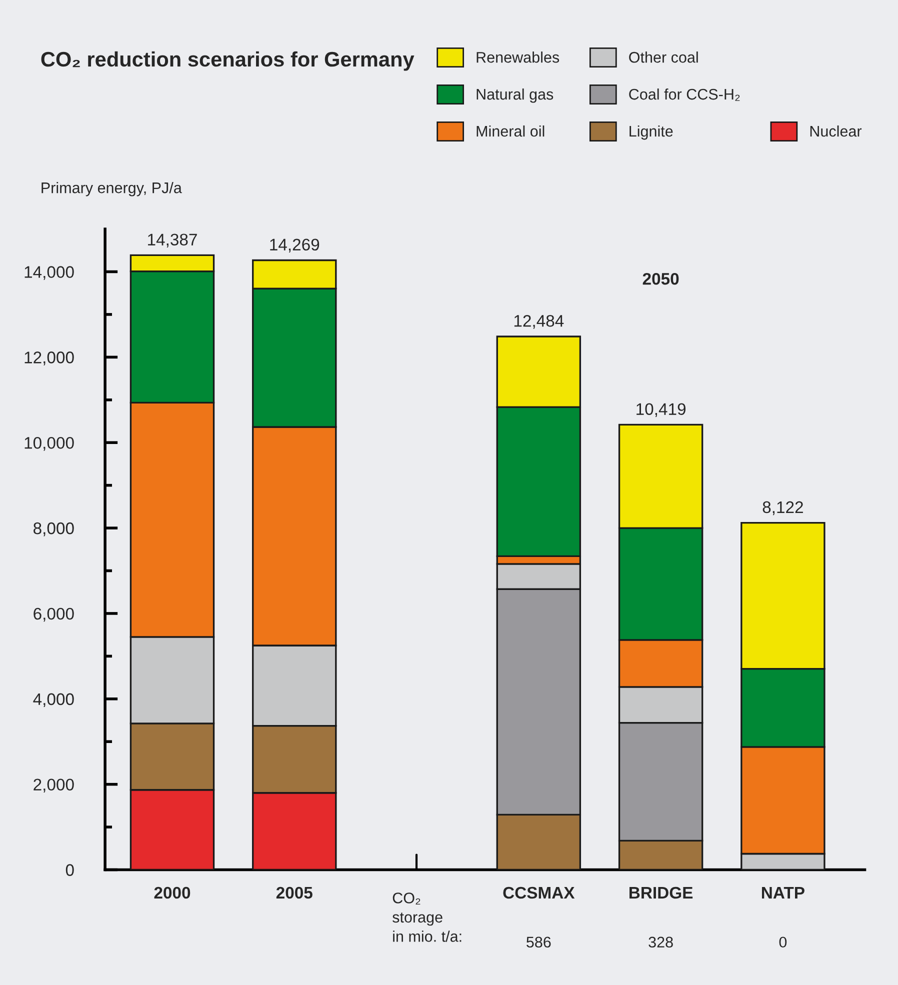  What do you see at coordinates (661, 410) in the screenshot?
I see `total-label: 10,419` at bounding box center [661, 410].